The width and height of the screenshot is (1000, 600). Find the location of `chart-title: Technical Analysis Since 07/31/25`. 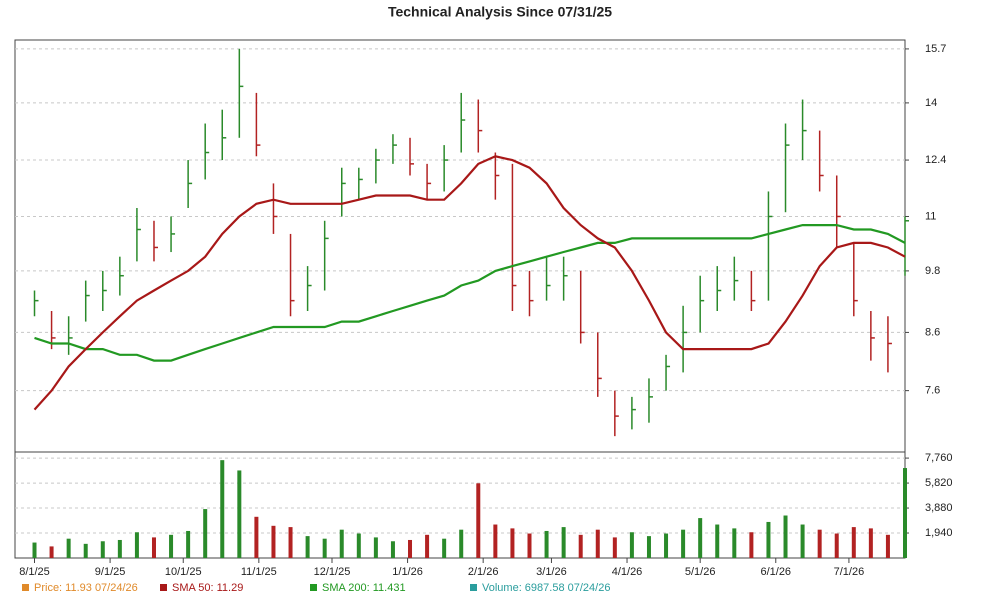

chart-title: Technical Analysis Since 07/31/25 is located at coordinates (500, 12).